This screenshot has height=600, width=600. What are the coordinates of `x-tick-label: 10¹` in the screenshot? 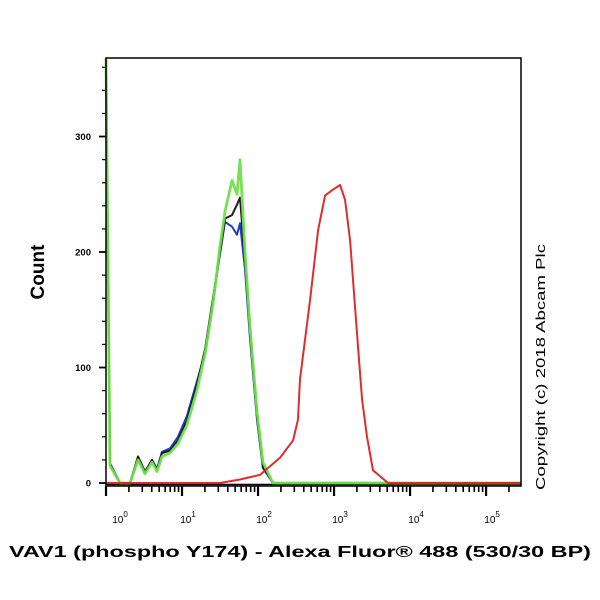 It's located at (188, 518).